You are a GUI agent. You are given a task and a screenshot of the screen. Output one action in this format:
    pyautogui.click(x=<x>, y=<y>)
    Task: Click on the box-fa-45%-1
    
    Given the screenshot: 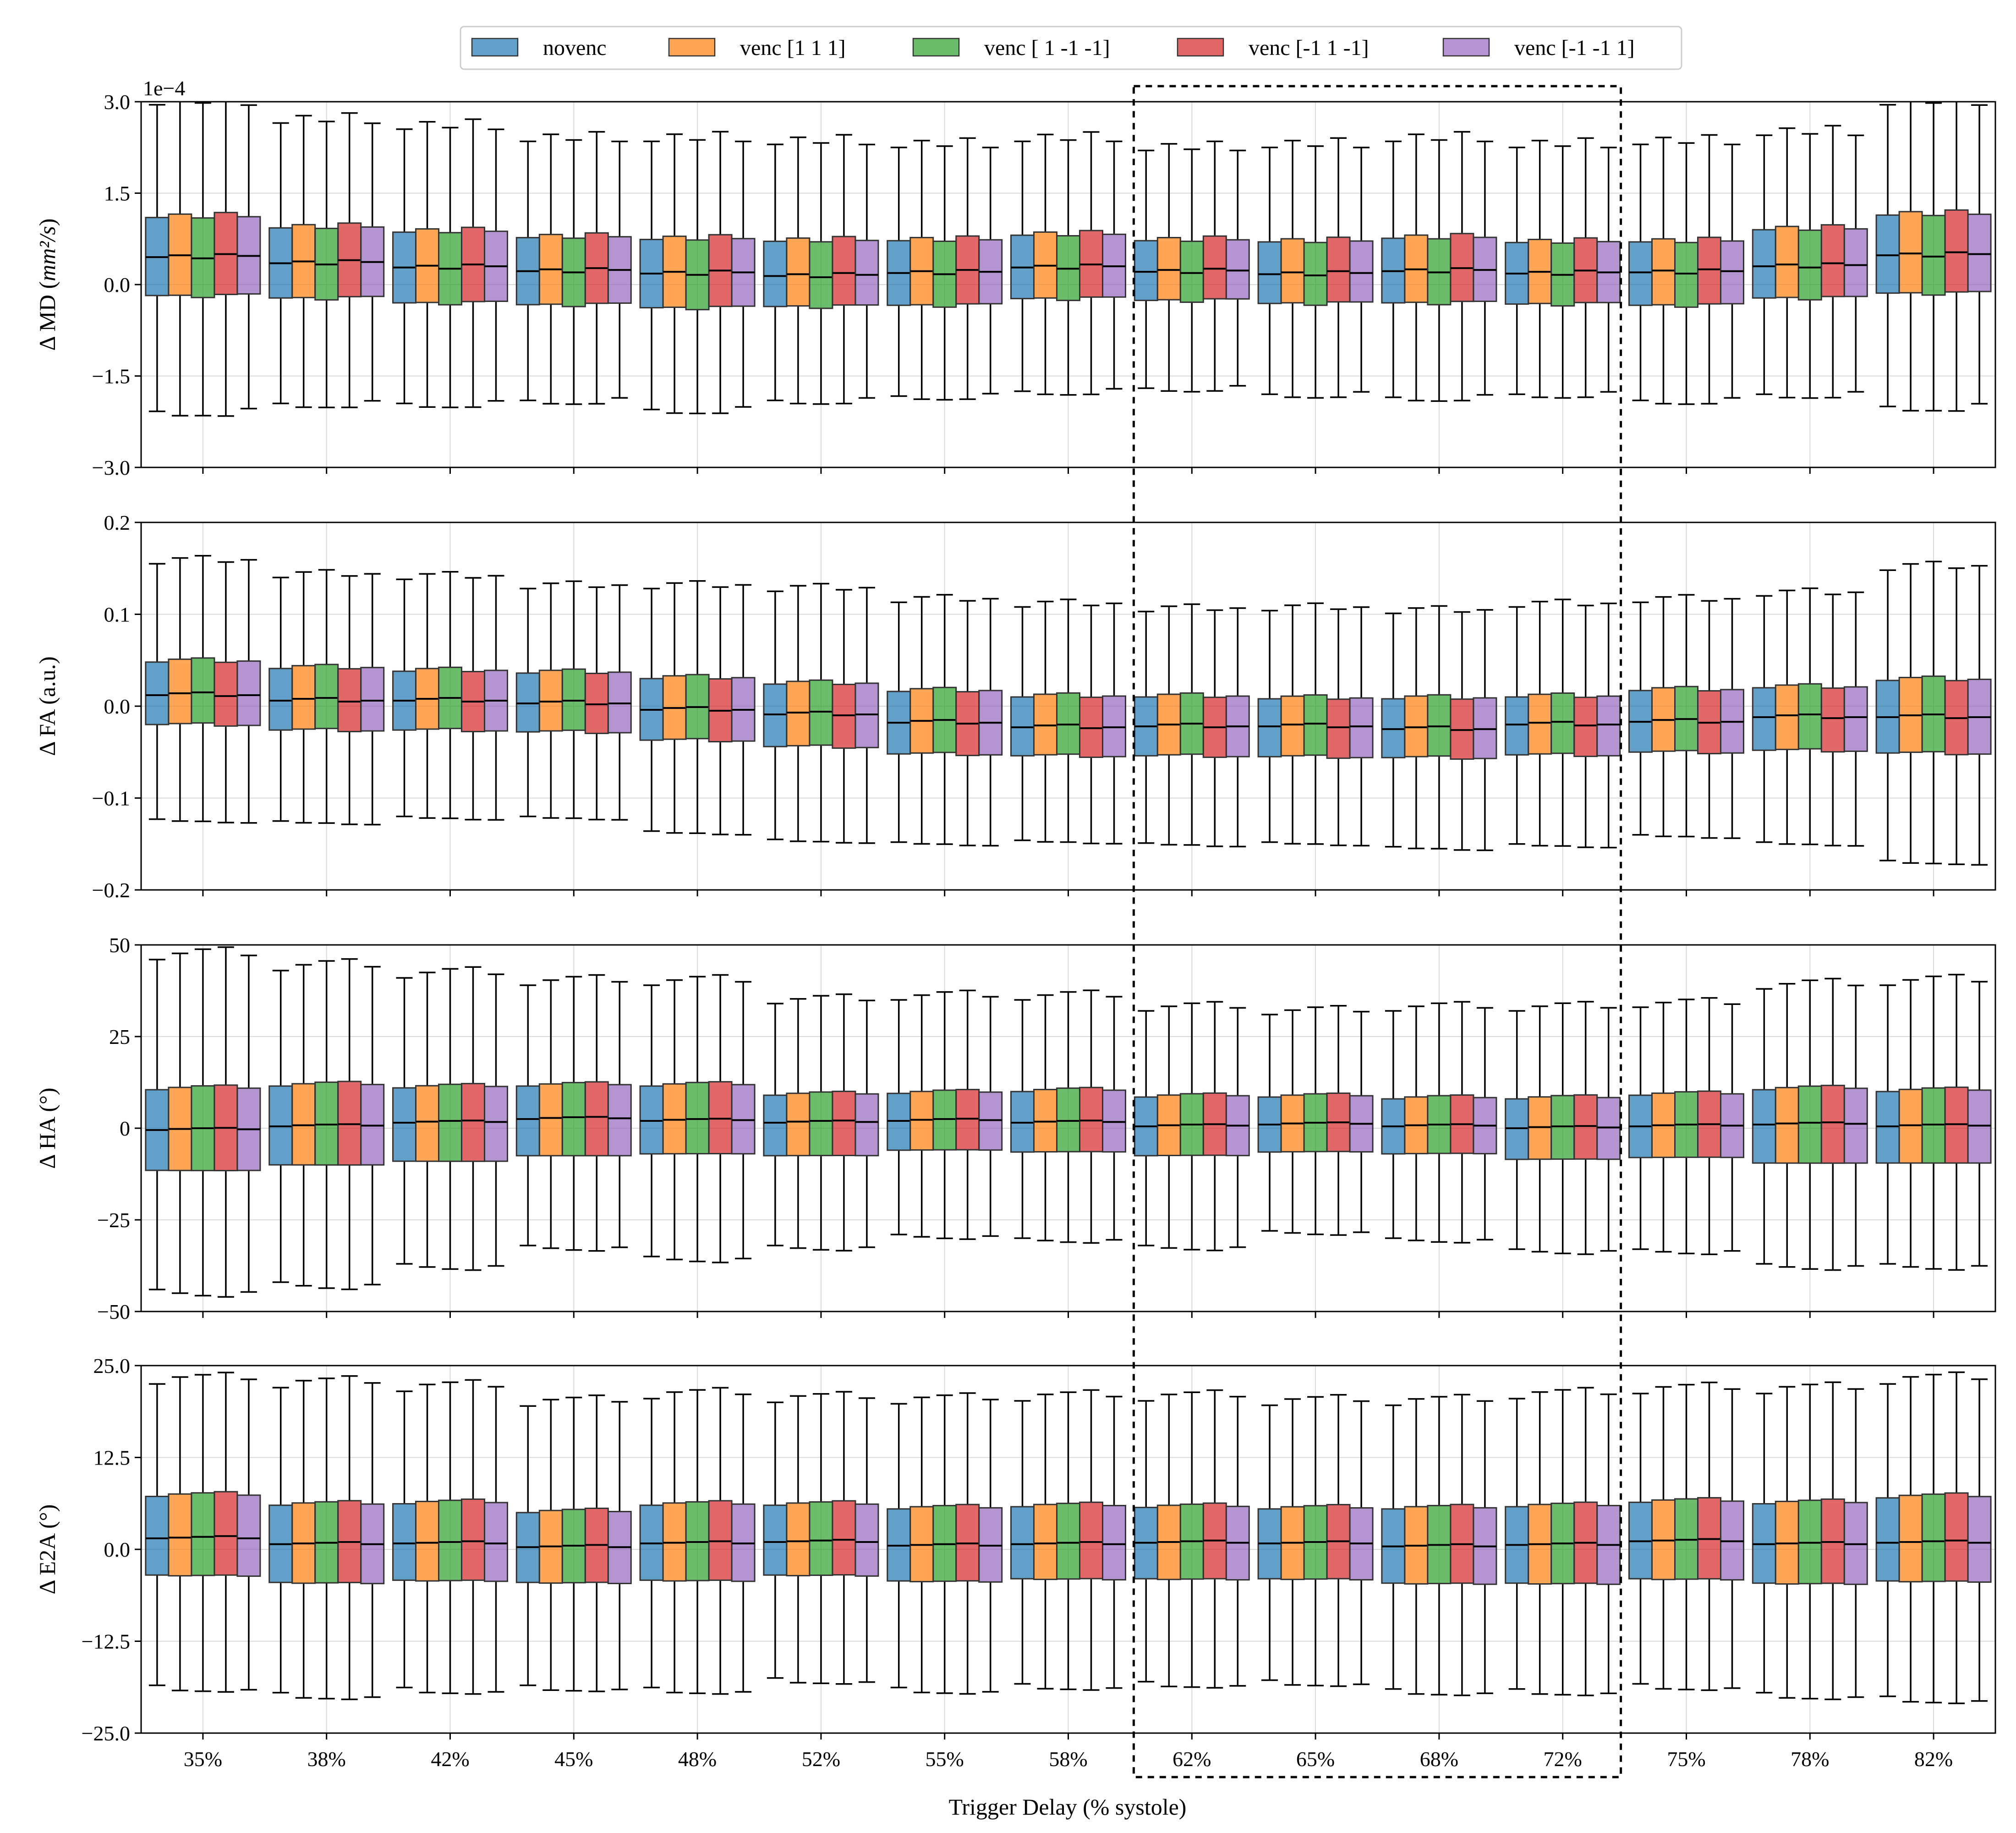 What is the action you would take?
    pyautogui.click(x=550, y=700)
    